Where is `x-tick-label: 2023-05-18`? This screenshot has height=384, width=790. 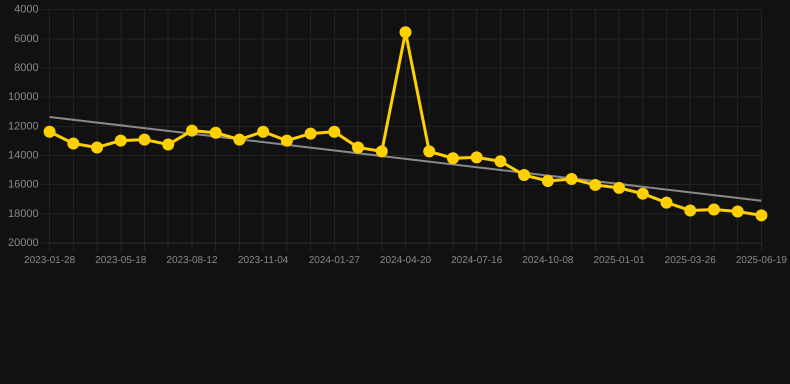
x-tick-label: 2023-05-18 is located at coordinates (121, 260).